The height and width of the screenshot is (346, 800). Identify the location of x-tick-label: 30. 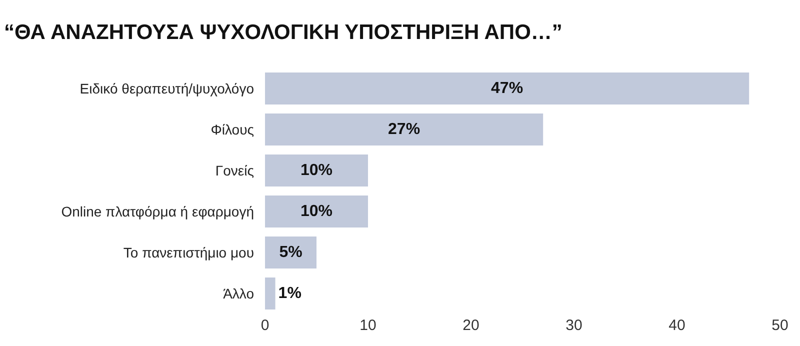
(574, 325).